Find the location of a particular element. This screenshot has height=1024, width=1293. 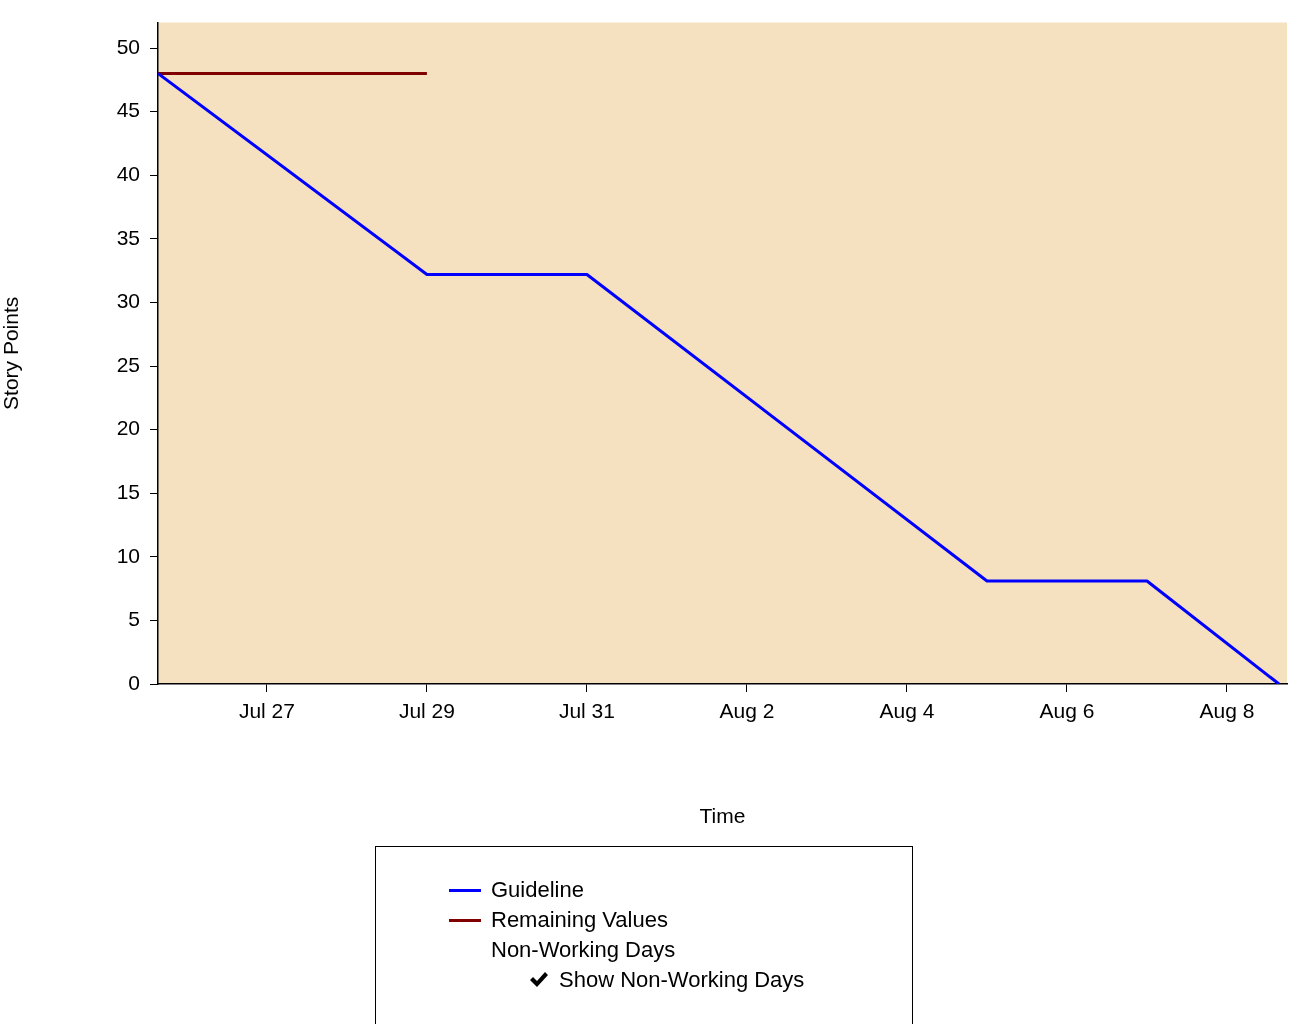

y-tick-label: 50 is located at coordinates (128, 46).